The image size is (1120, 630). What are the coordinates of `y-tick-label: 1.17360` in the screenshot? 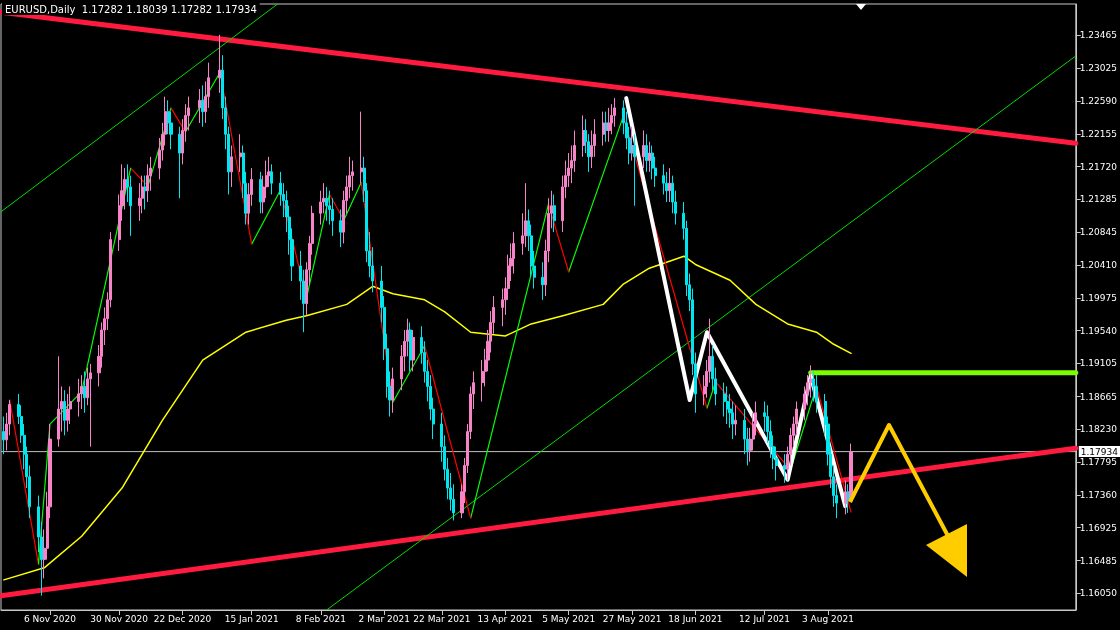 It's located at (1098, 494).